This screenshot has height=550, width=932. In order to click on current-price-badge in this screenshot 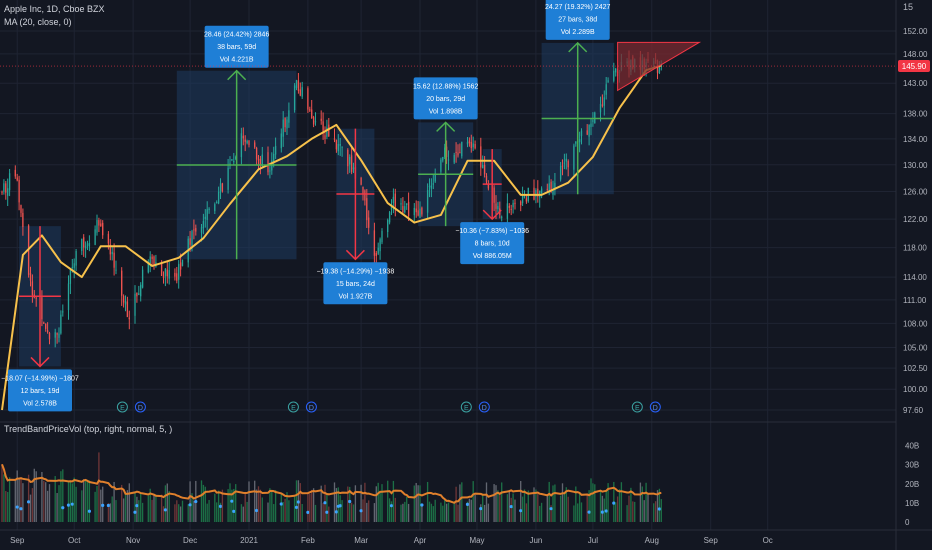, I will do `click(914, 66)`.